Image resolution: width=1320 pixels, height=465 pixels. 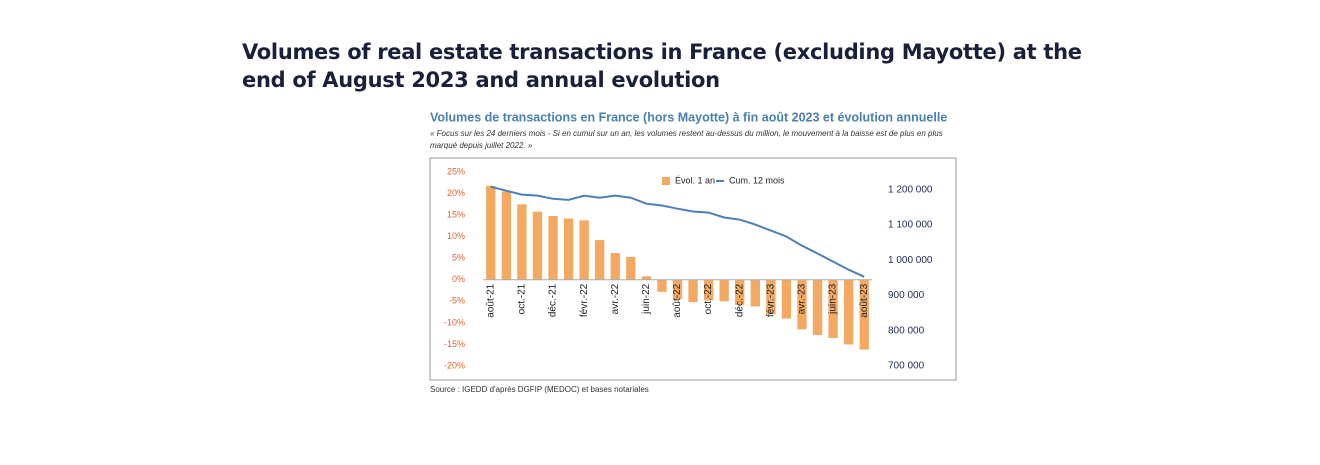 What do you see at coordinates (833, 298) in the screenshot?
I see `x-tick-label: juin-23` at bounding box center [833, 298].